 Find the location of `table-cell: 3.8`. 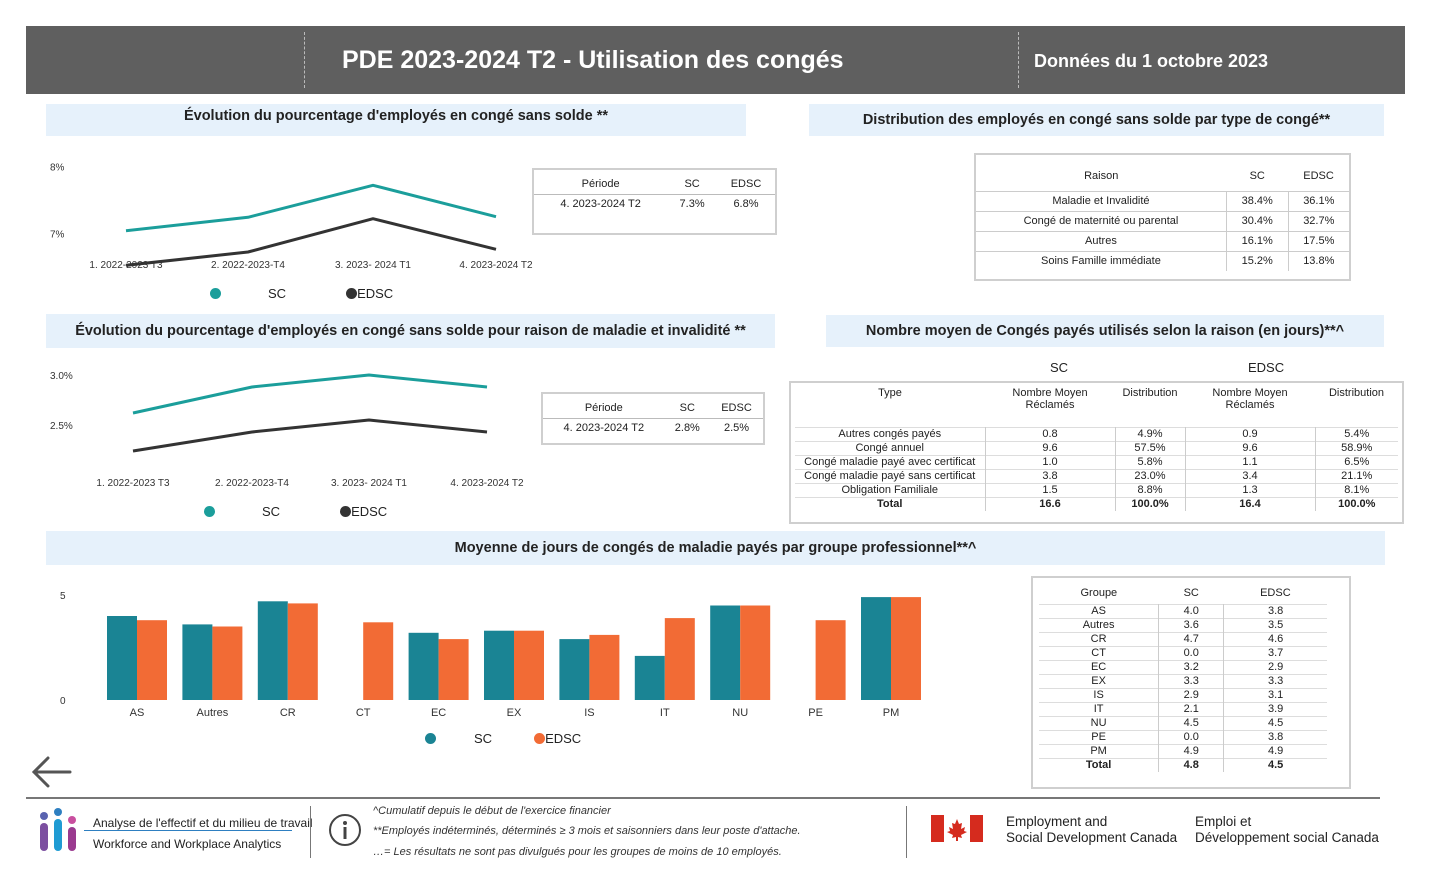

table-cell: 3.8 is located at coordinates (1275, 610).